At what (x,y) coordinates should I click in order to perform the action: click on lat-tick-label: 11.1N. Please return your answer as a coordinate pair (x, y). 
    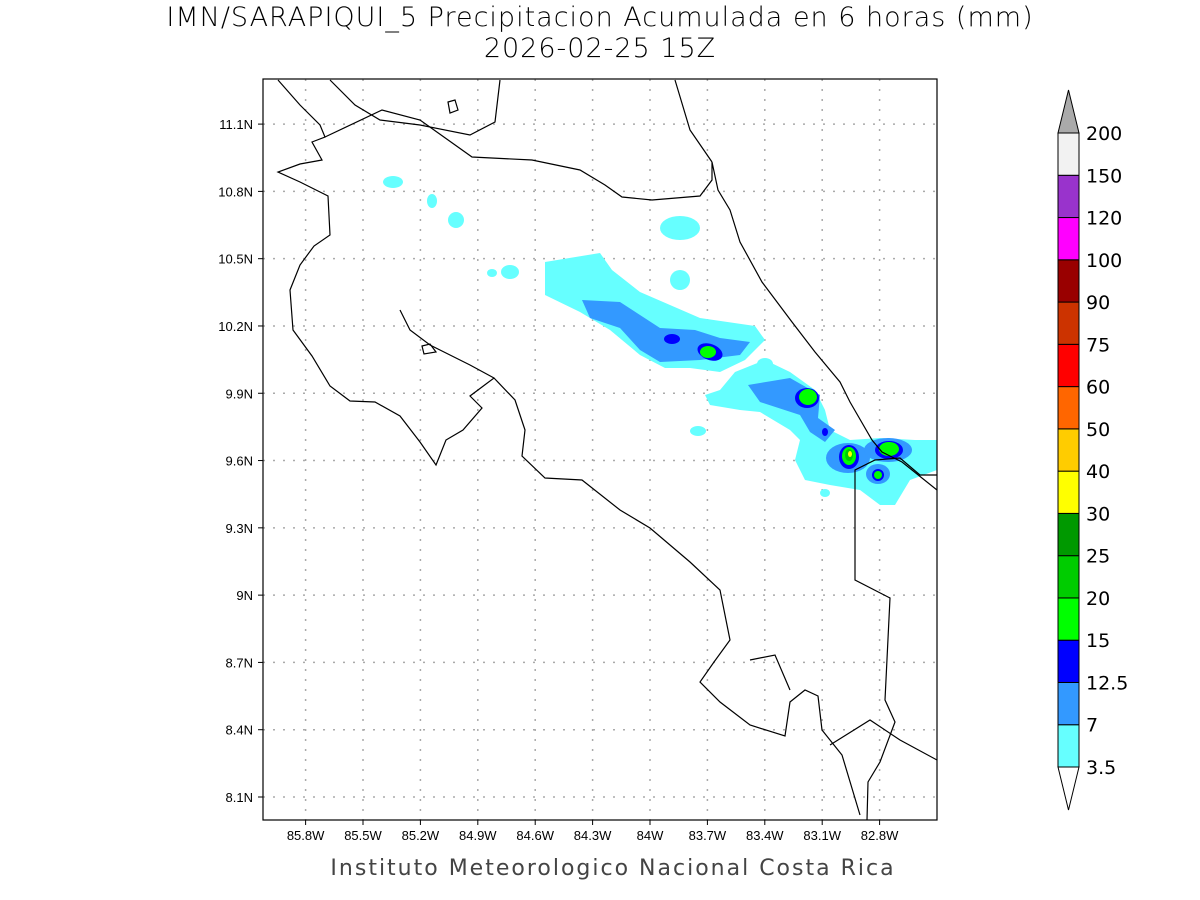
    Looking at the image, I should click on (236, 124).